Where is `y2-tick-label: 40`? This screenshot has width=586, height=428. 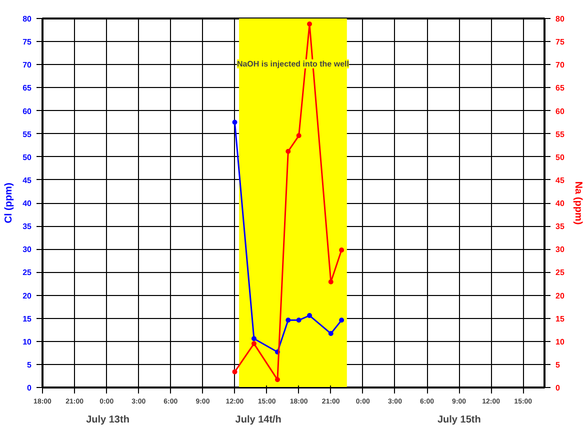
y2-tick-label: 40 is located at coordinates (560, 203).